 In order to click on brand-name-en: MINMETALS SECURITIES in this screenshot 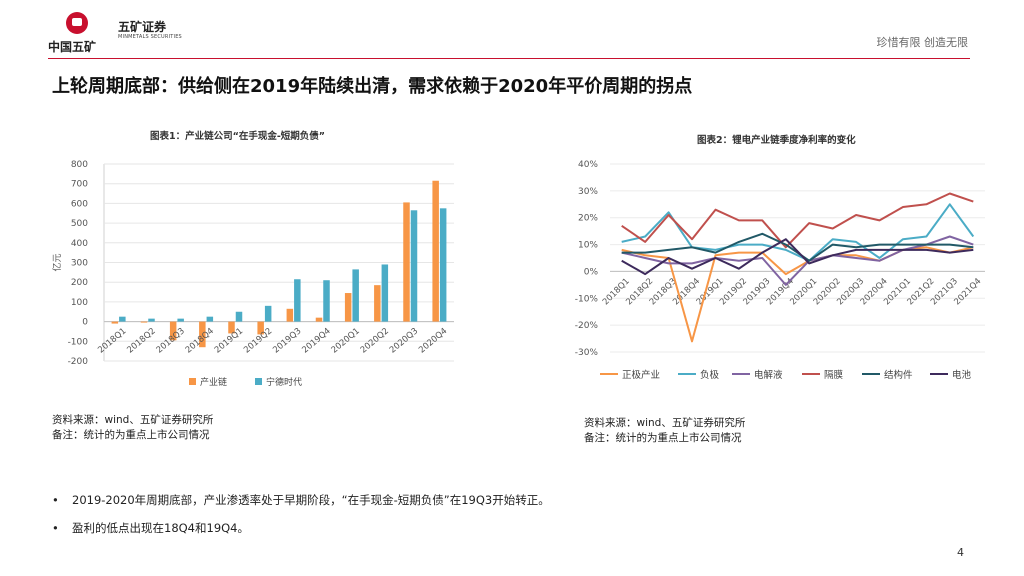, I will do `click(150, 37)`.